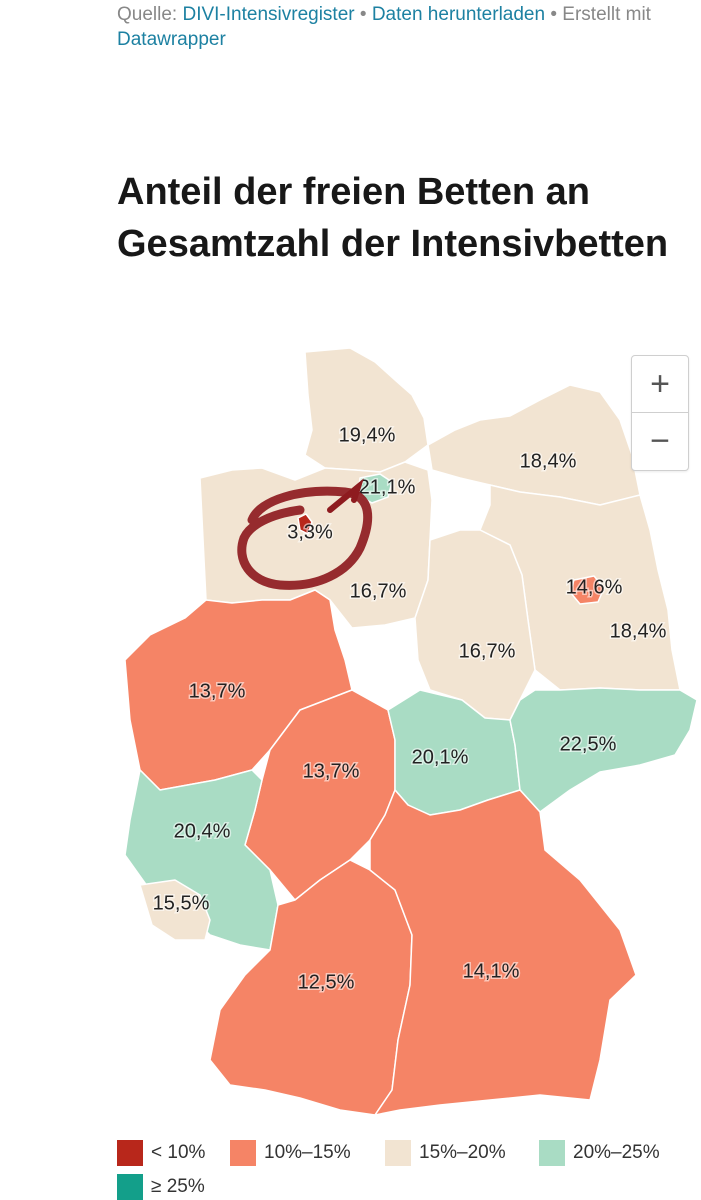  Describe the element at coordinates (462, 1152) in the screenshot. I see `legend-label: 15%–20%` at that location.